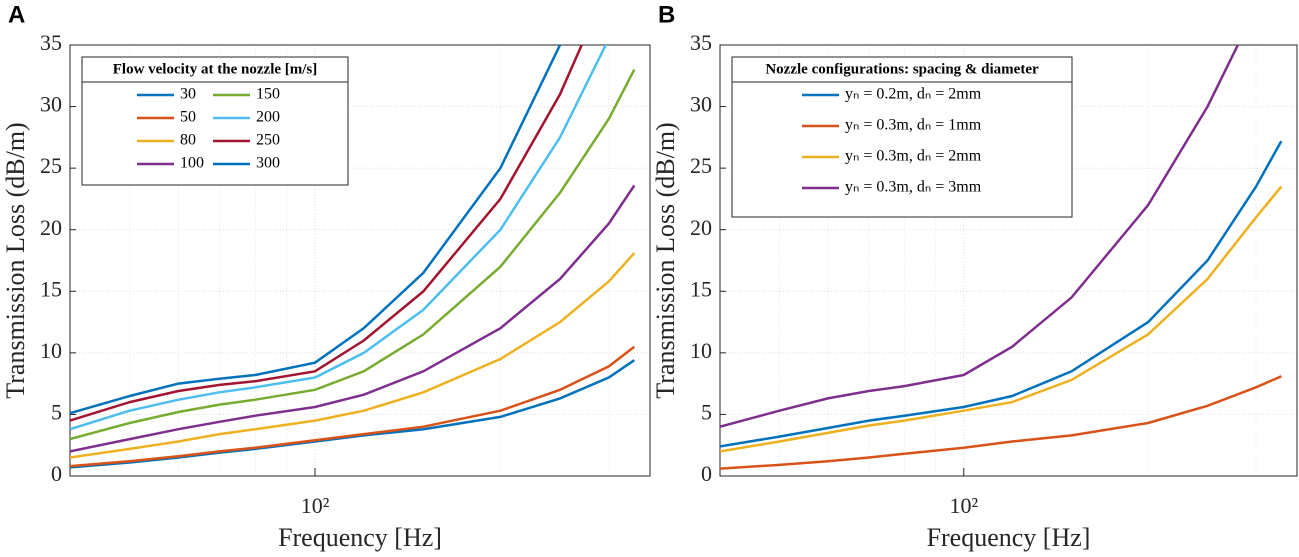  Describe the element at coordinates (268, 117) in the screenshot. I see `legend-label: 200` at that location.